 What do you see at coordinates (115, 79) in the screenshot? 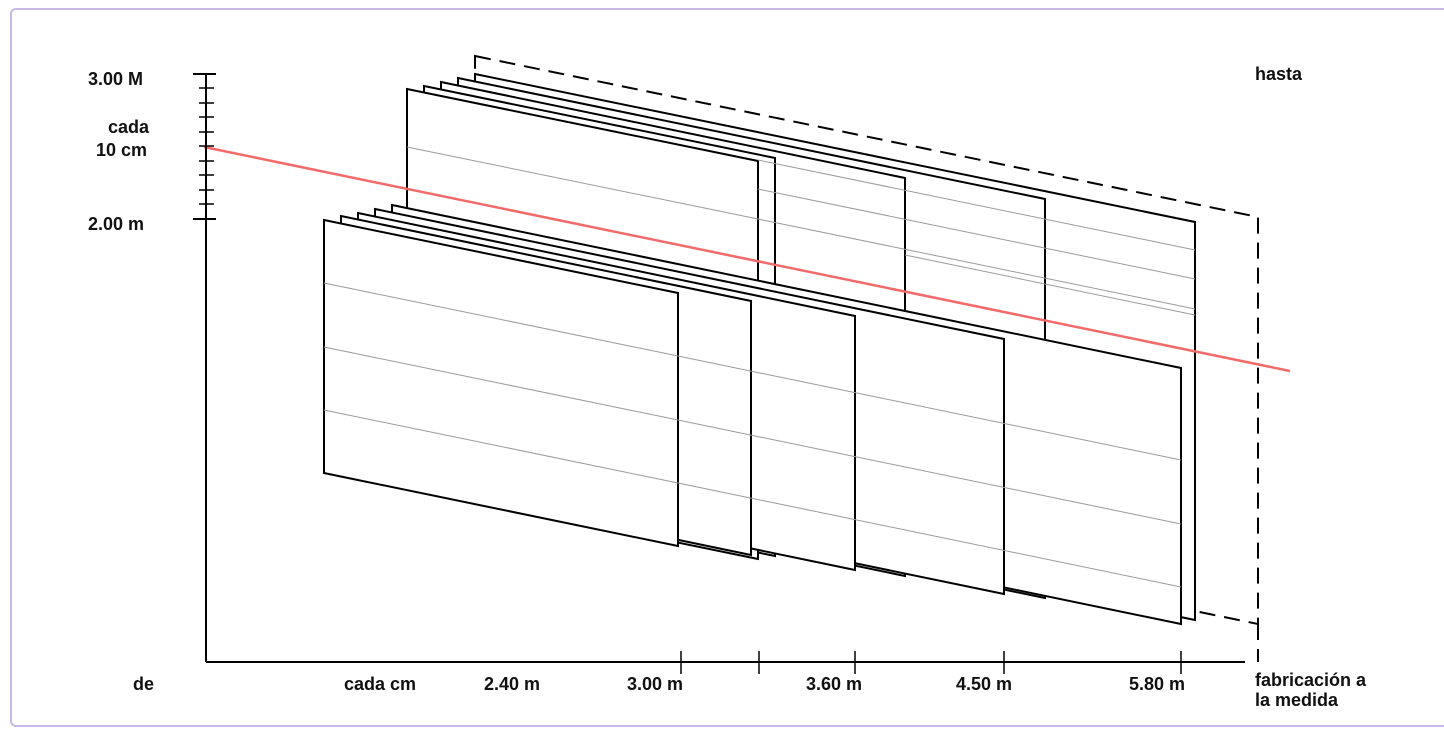
I see `y-label-max: 3.00 M` at bounding box center [115, 79].